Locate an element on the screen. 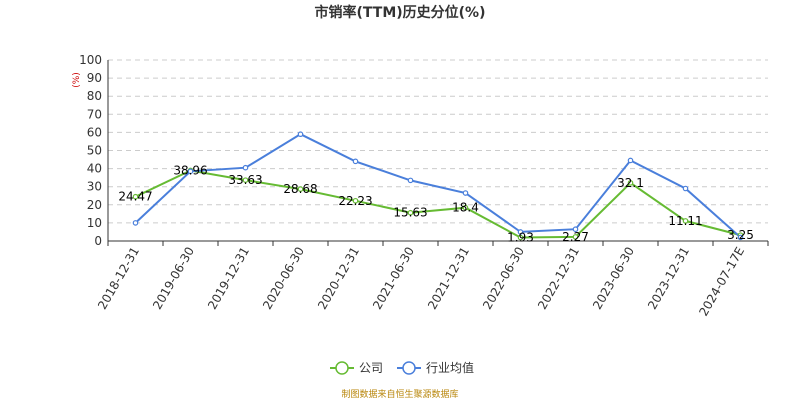 The width and height of the screenshot is (800, 400). legend: 公司 行业均值 is located at coordinates (402, 367).